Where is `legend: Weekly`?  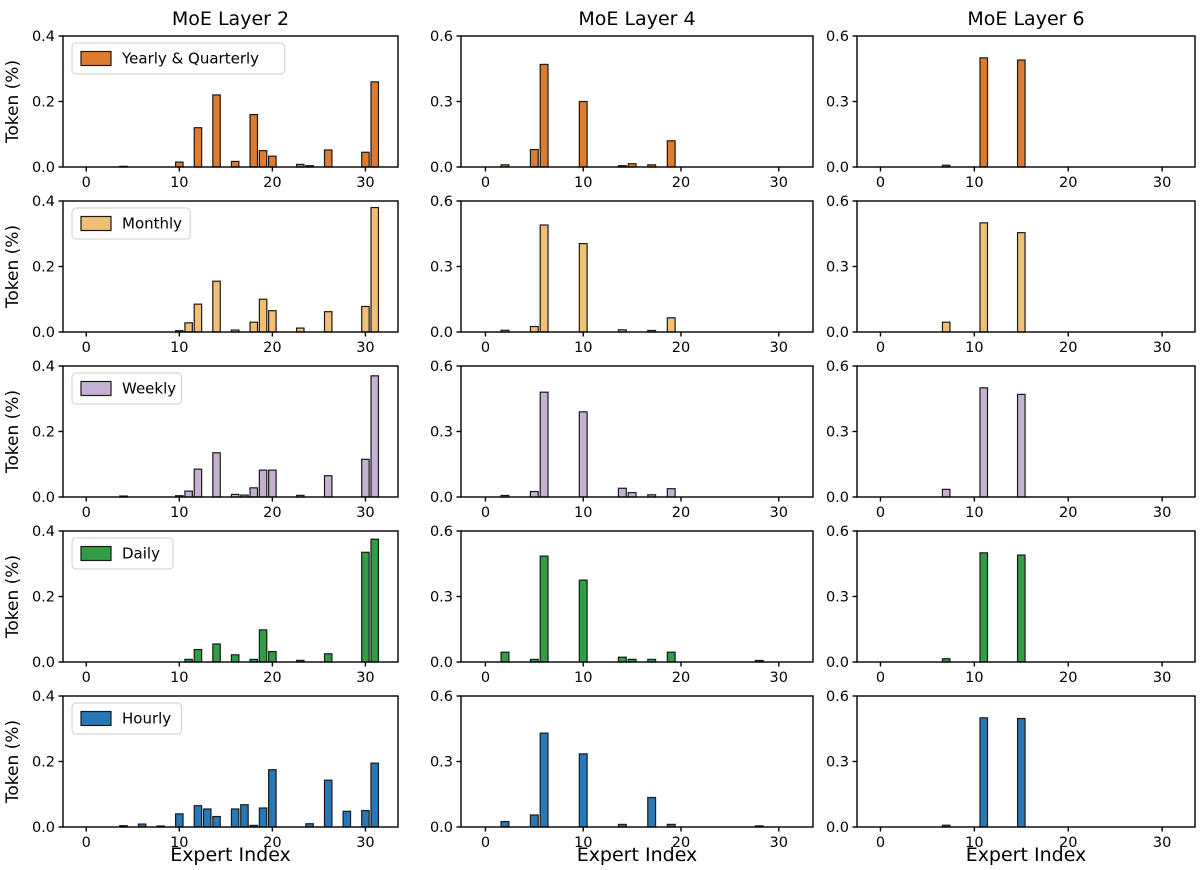 legend: Weekly is located at coordinates (127, 388).